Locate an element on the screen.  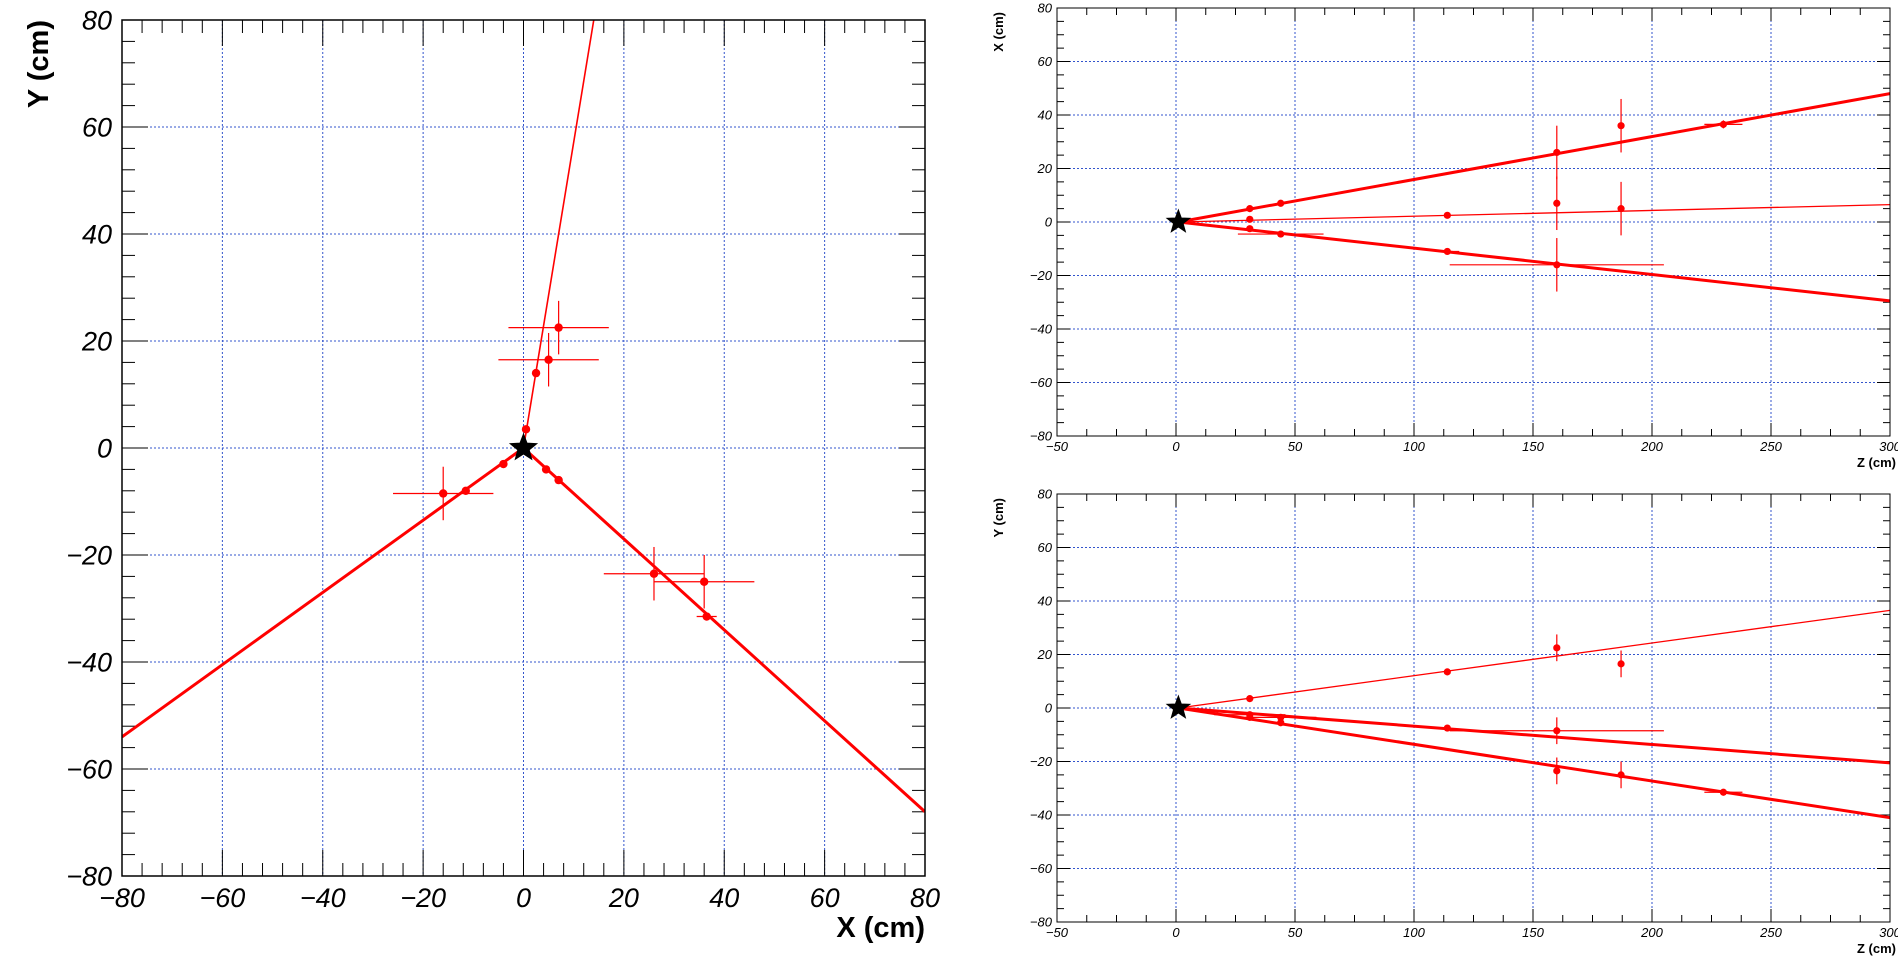
x-tick-label: 20 is located at coordinates (623, 898).